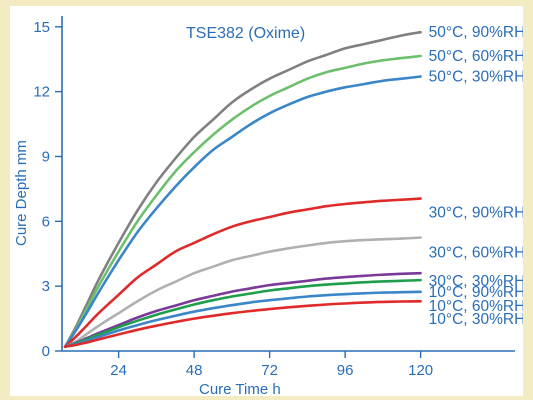 The height and width of the screenshot is (400, 533). What do you see at coordinates (476, 292) in the screenshot?
I see `series-label: 10°C, 90%RH` at bounding box center [476, 292].